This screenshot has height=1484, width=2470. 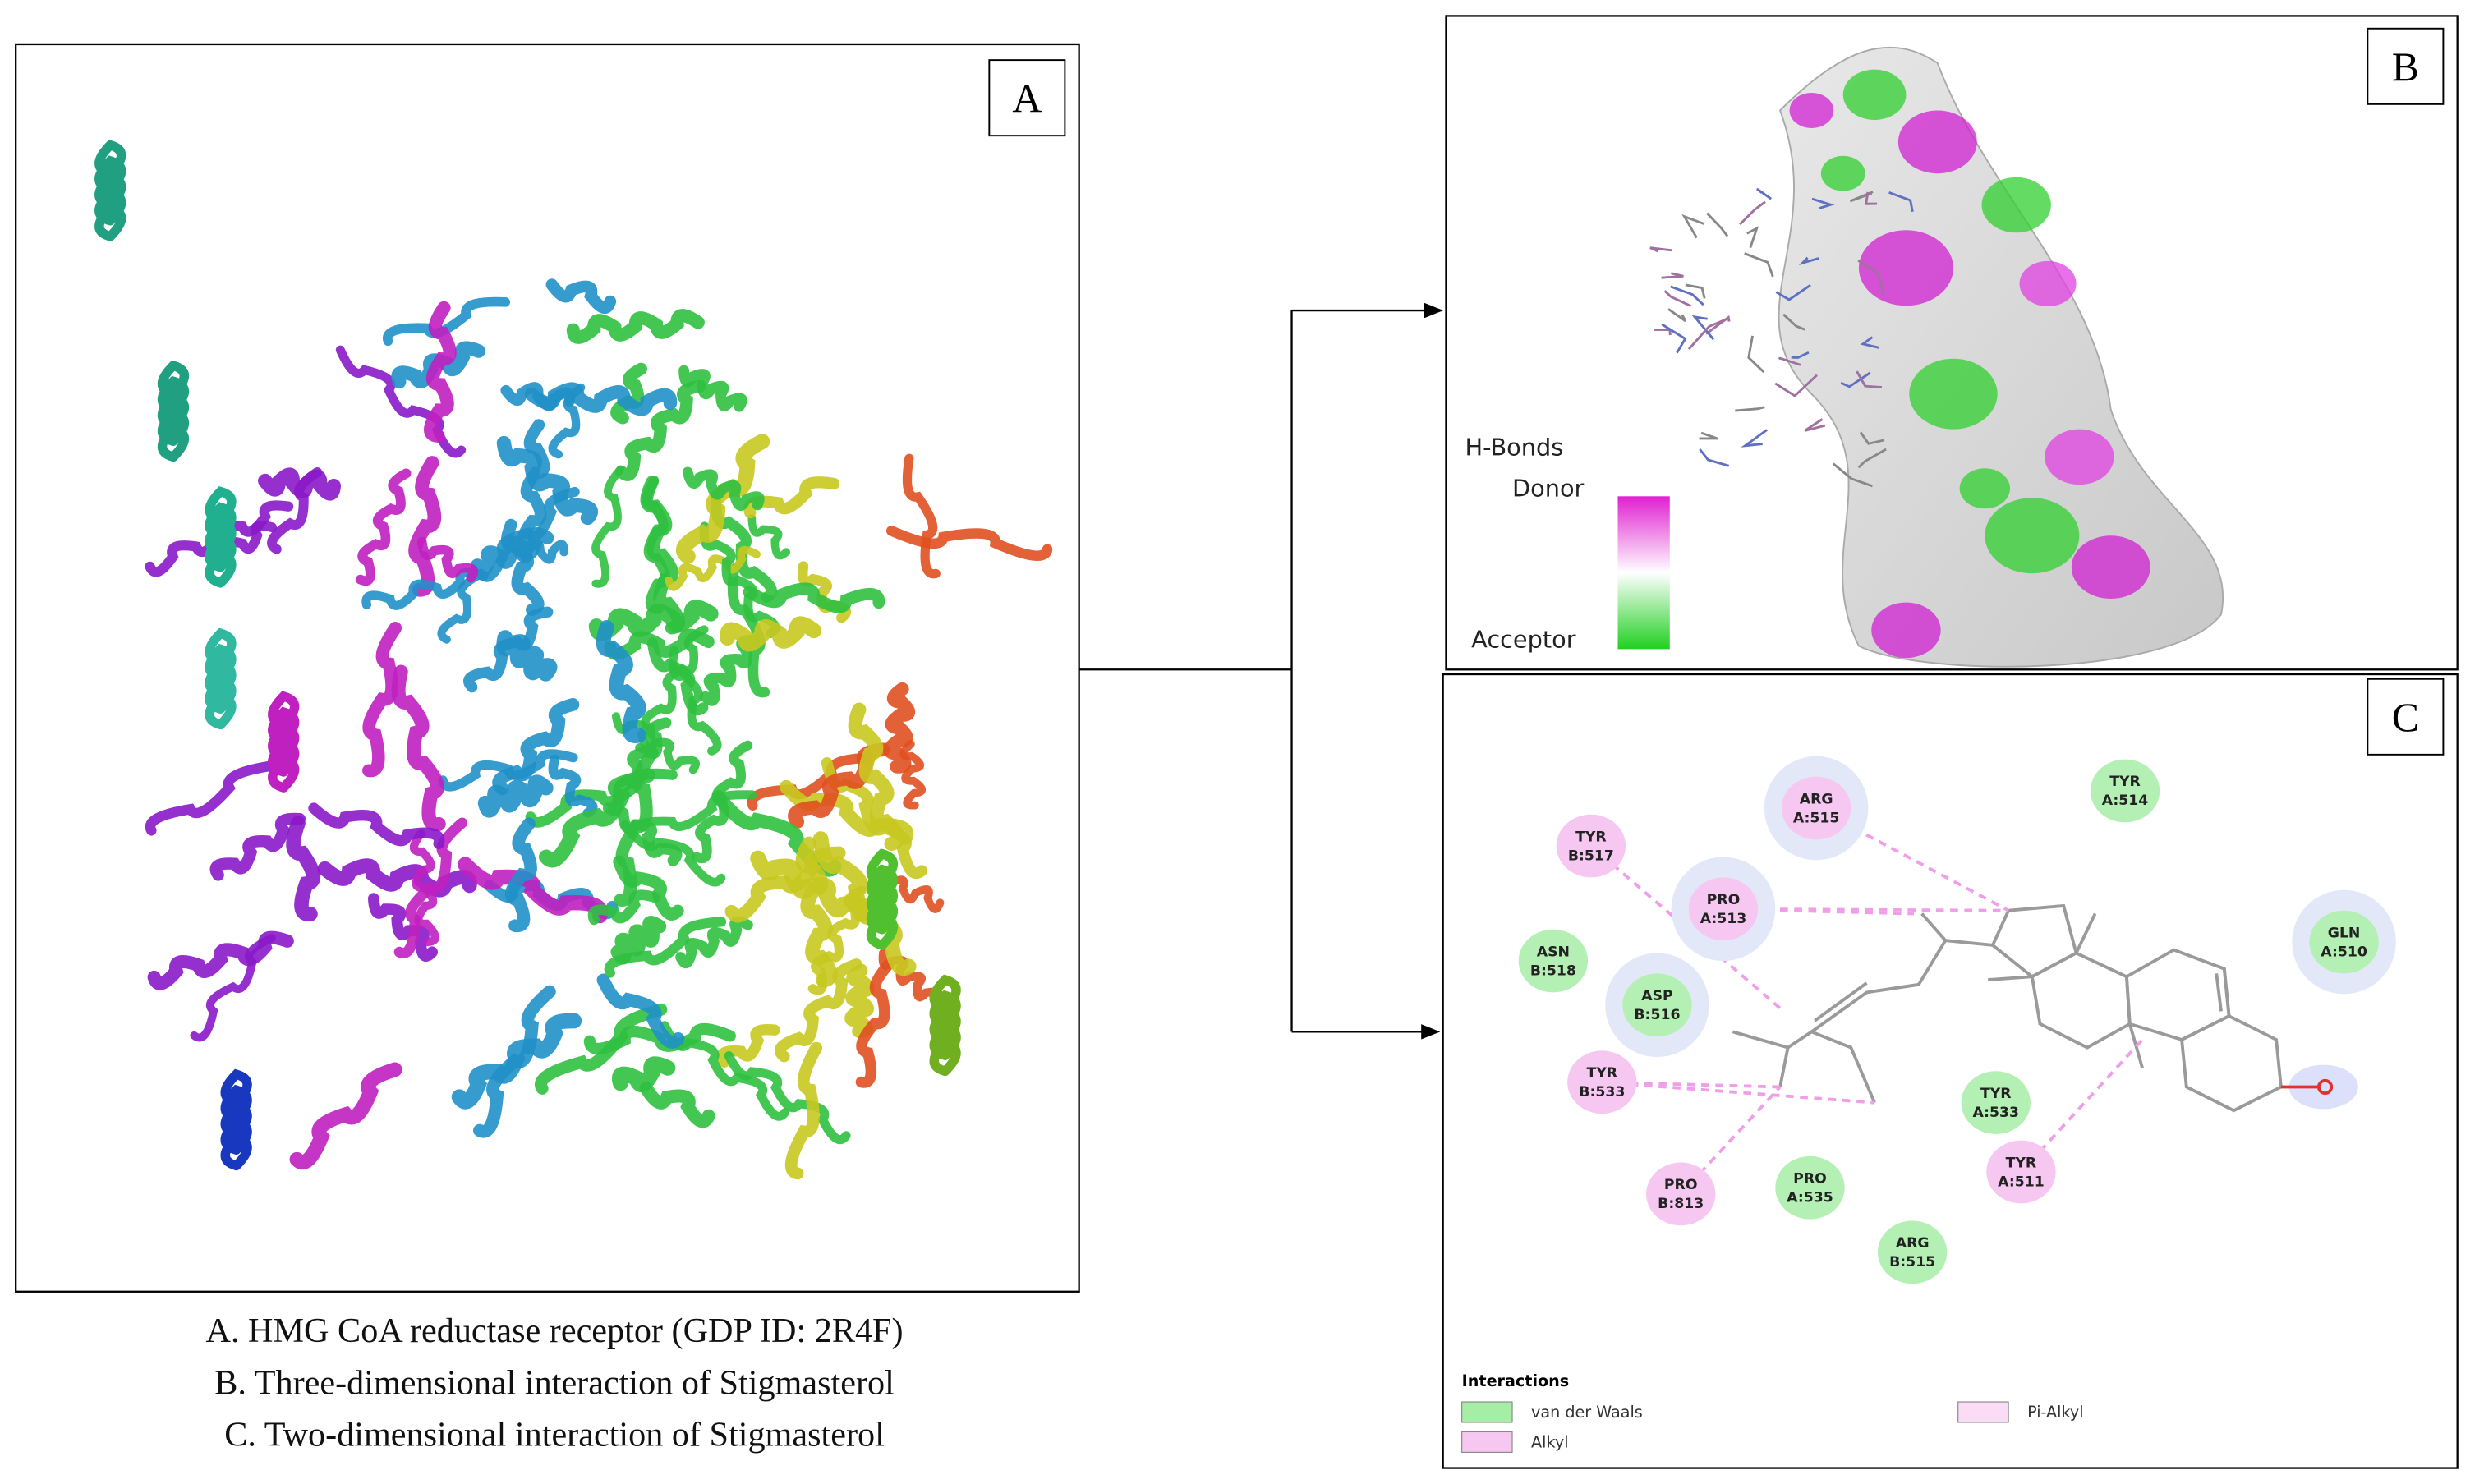 I want to click on residue-chain: B:533, so click(x=1602, y=1092).